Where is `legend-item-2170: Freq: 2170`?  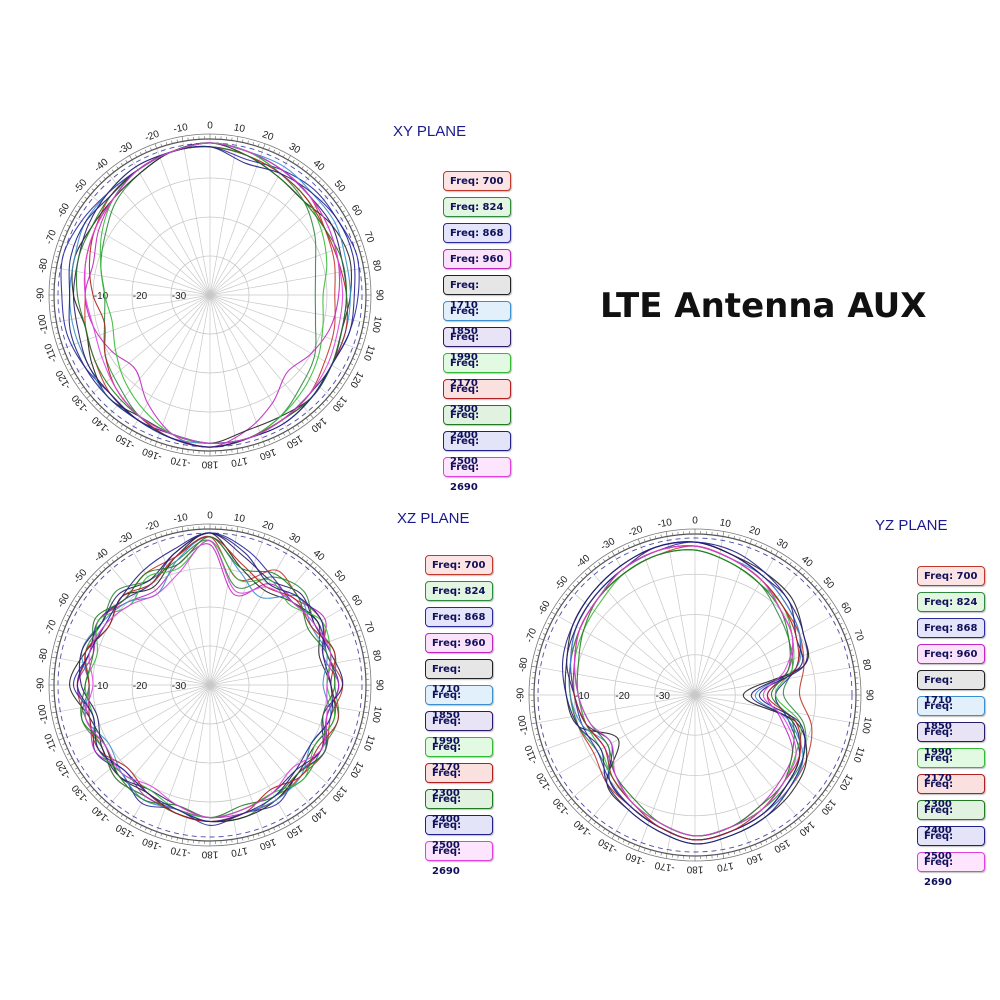 legend-item-2170: Freq: 2170 is located at coordinates (459, 755).